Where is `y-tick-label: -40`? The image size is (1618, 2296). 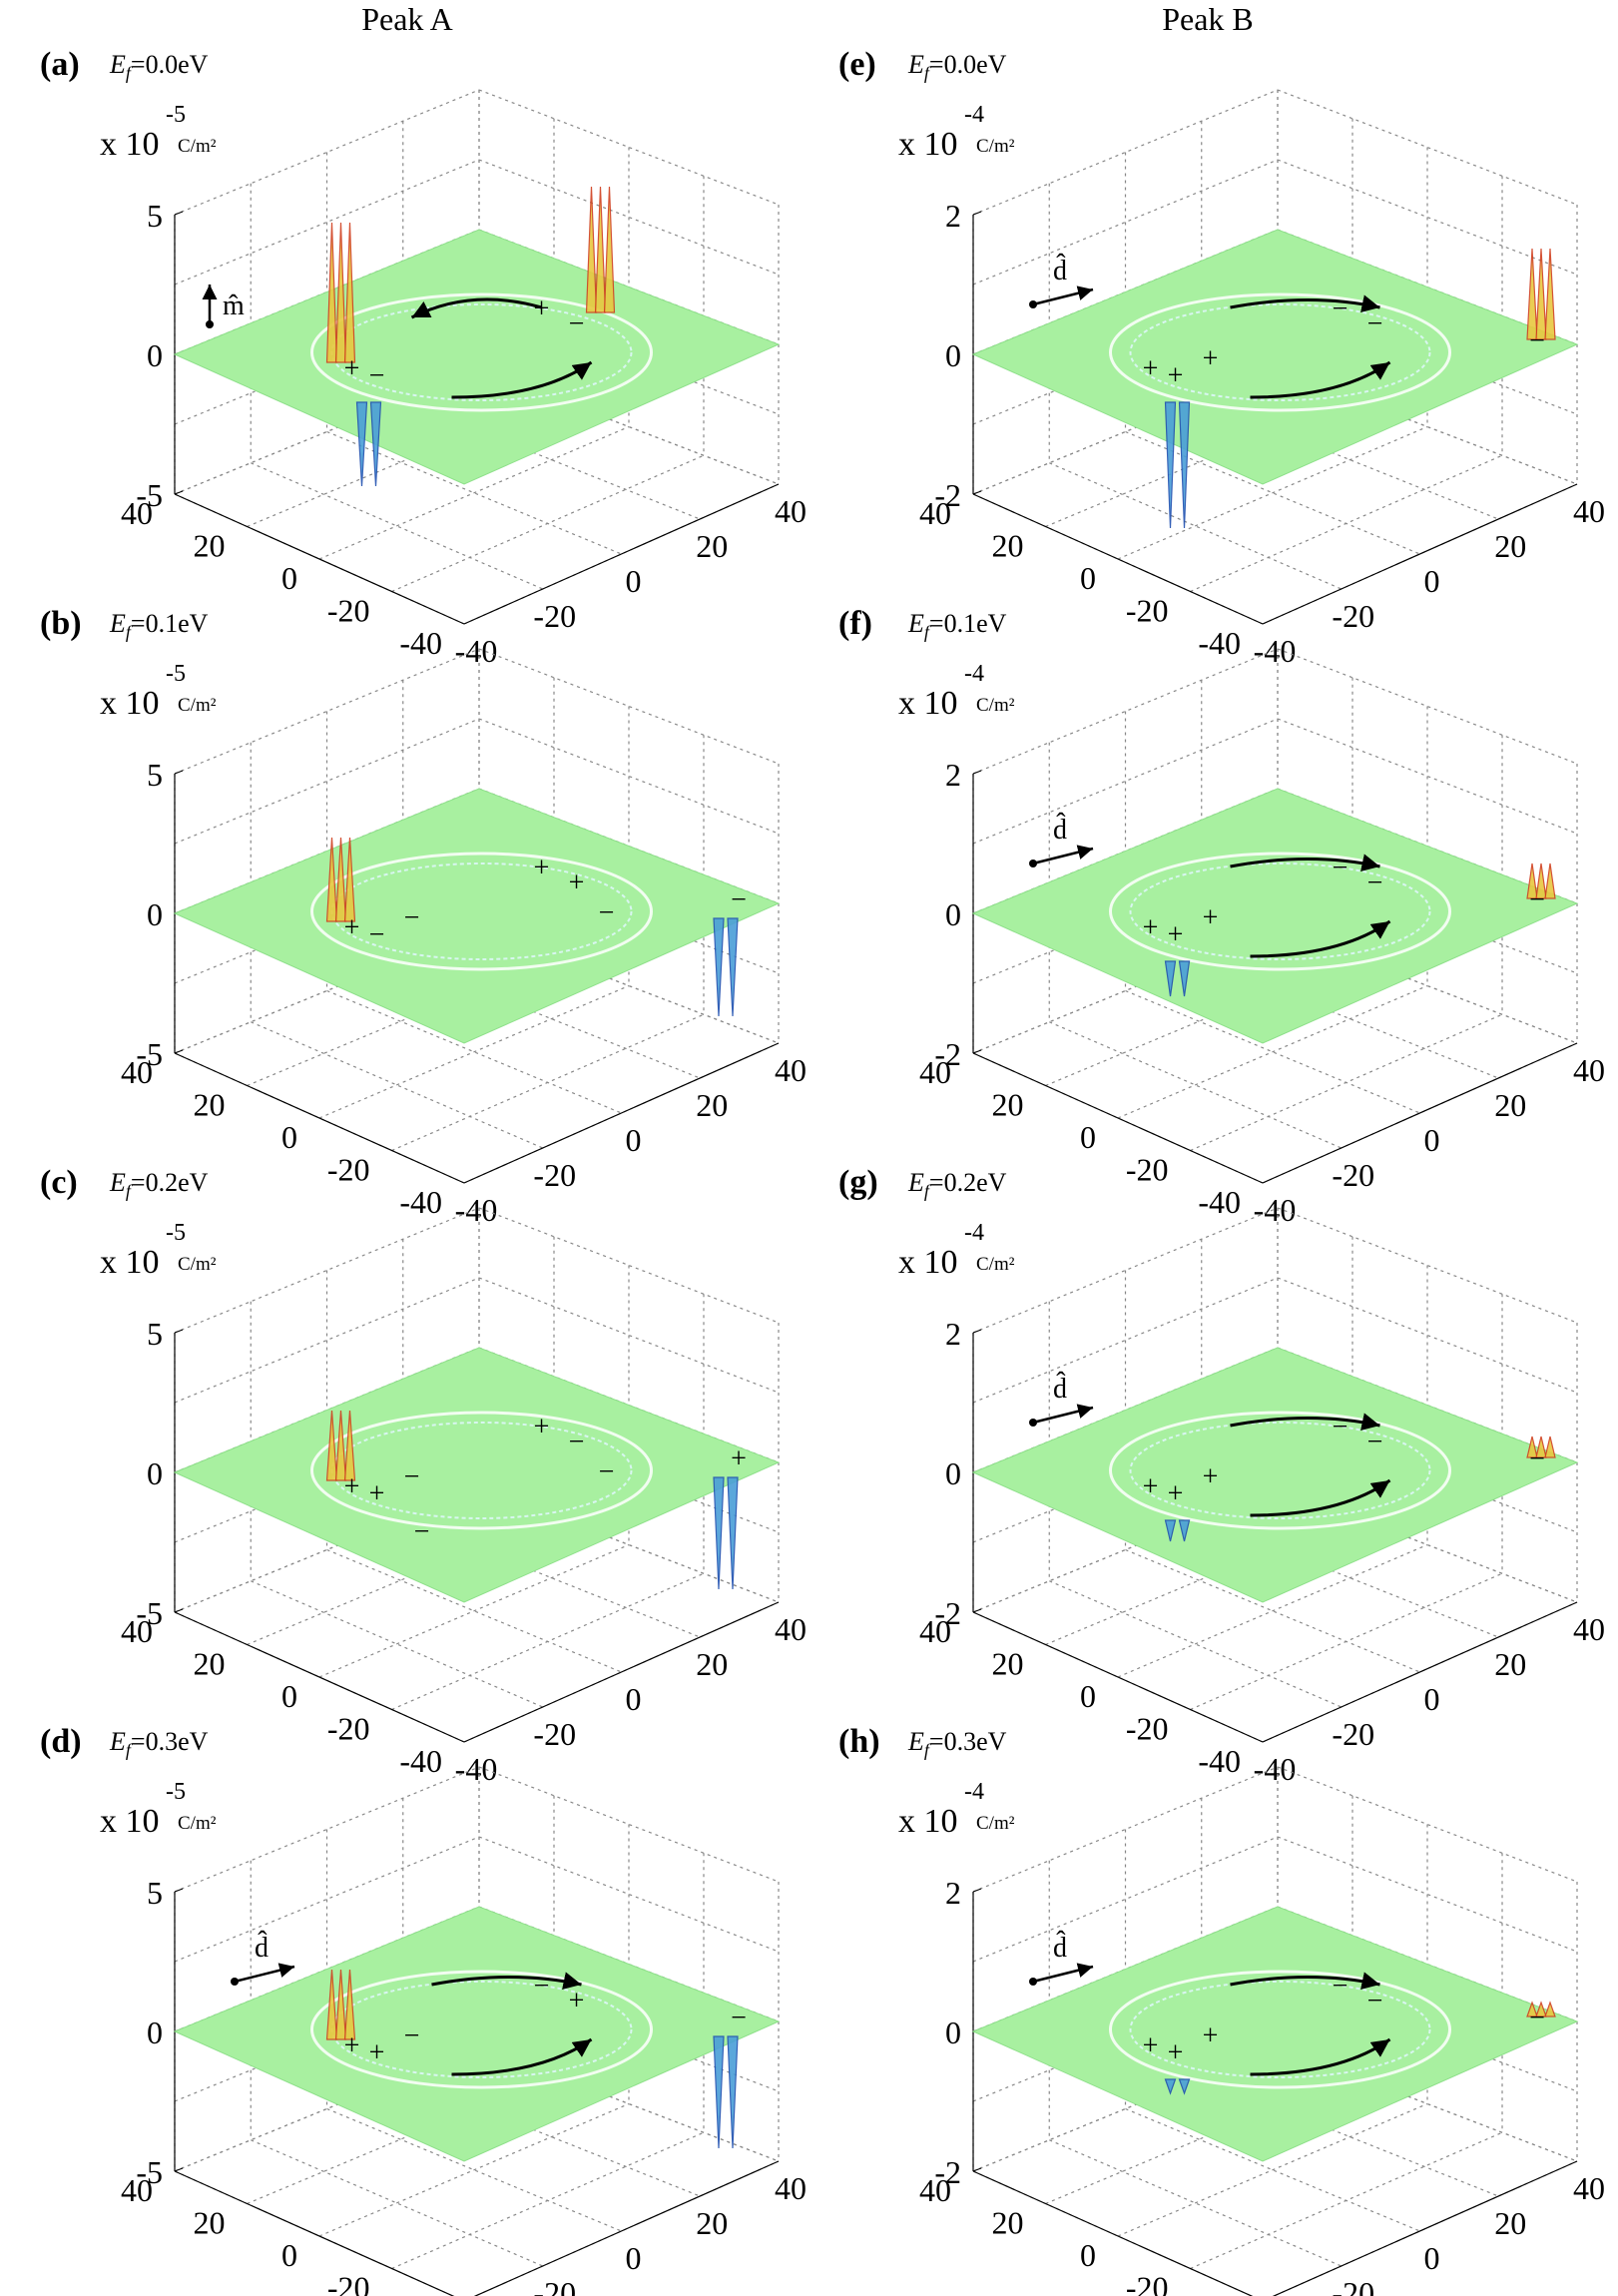
y-tick-label: -40 is located at coordinates (420, 1761).